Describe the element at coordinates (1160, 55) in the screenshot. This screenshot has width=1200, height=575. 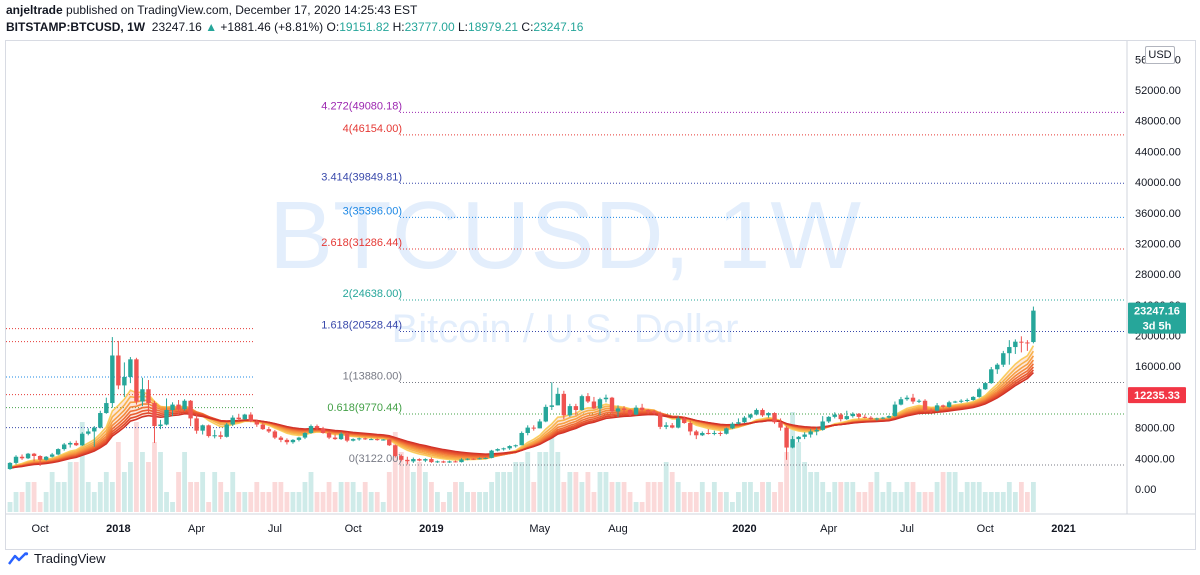
I see `currency-button: USD` at that location.